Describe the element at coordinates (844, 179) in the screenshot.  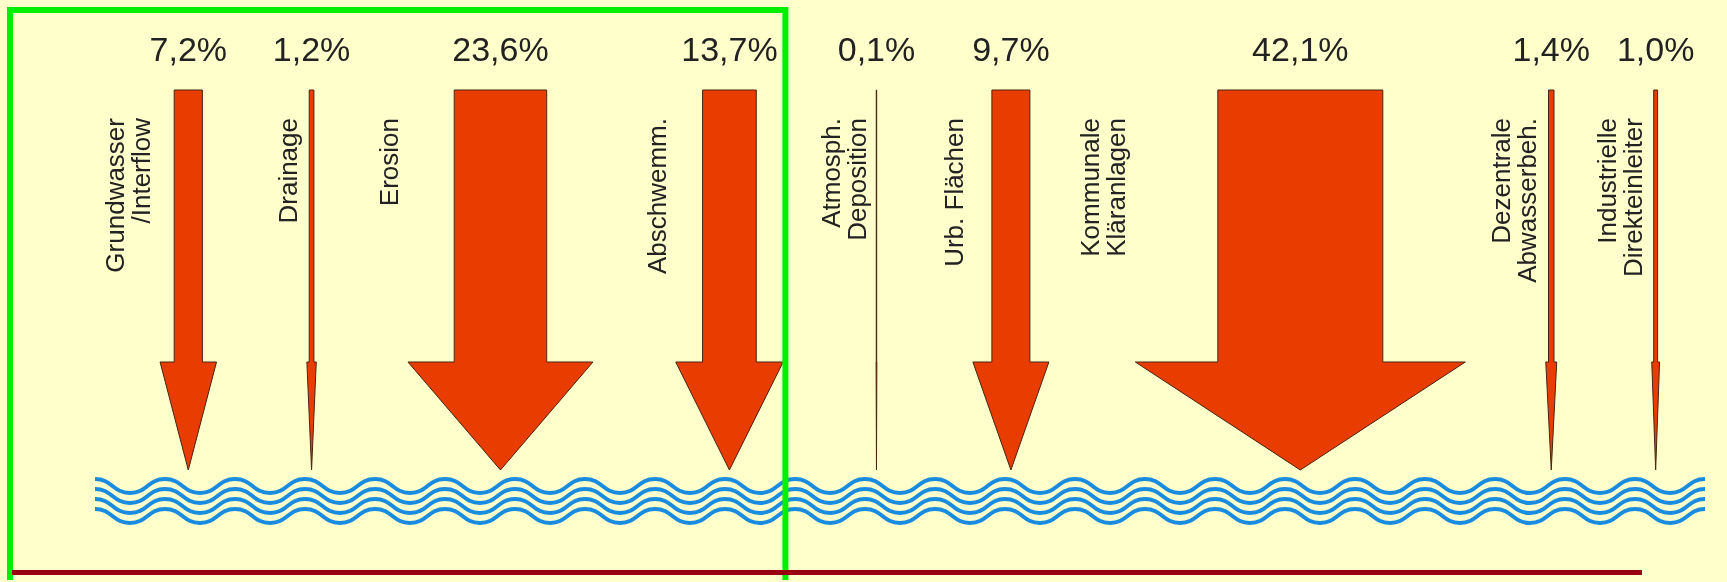
I see `category-label: Atmosph. Deposition` at that location.